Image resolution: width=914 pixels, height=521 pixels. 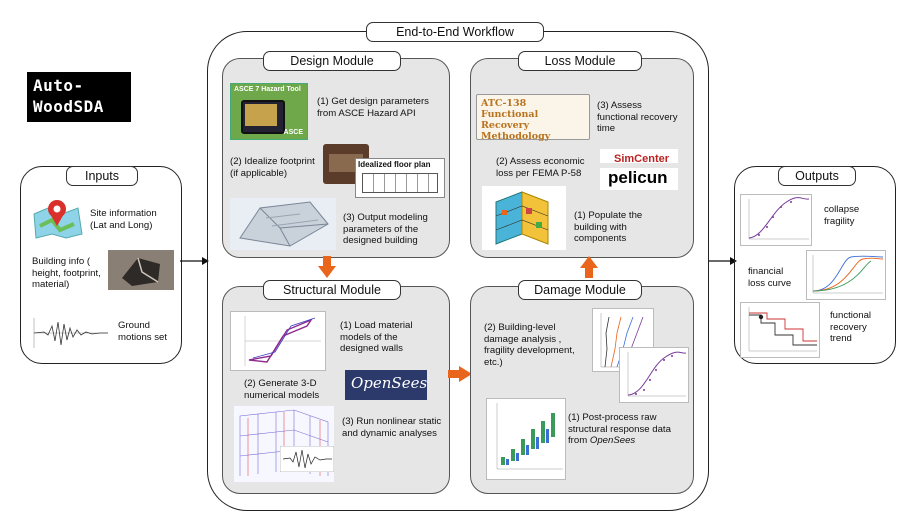 What do you see at coordinates (589, 267) in the screenshot?
I see `arrow-up-orange-icon` at bounding box center [589, 267].